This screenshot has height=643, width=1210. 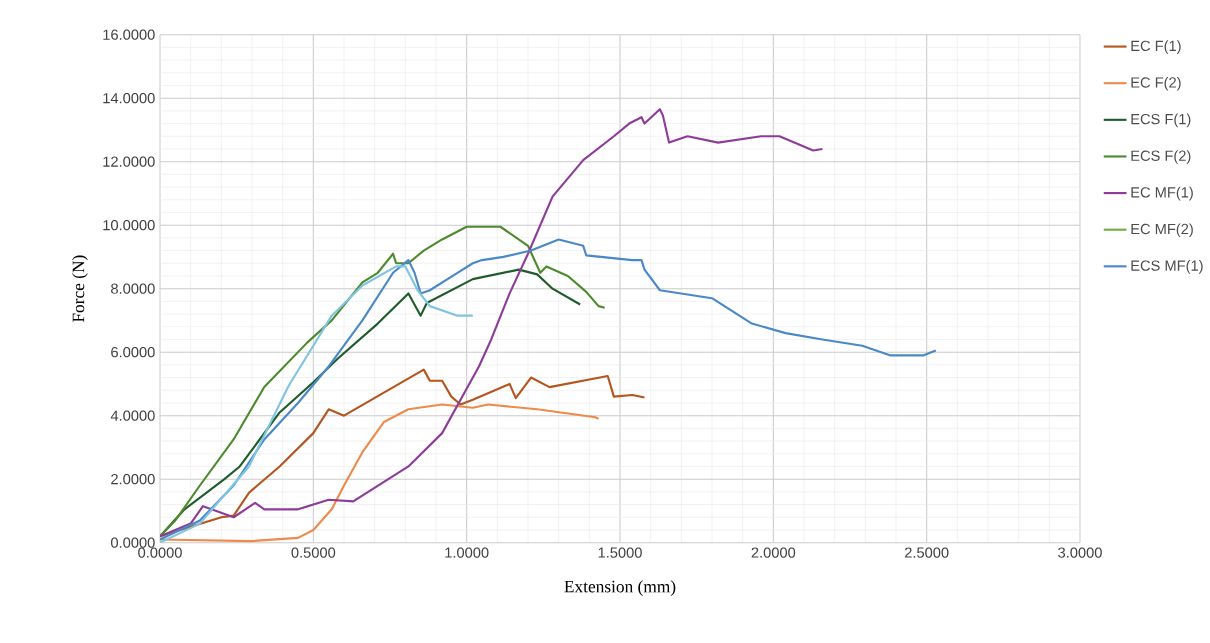 What do you see at coordinates (467, 552) in the screenshot?
I see `x-tick-label: 1.0000` at bounding box center [467, 552].